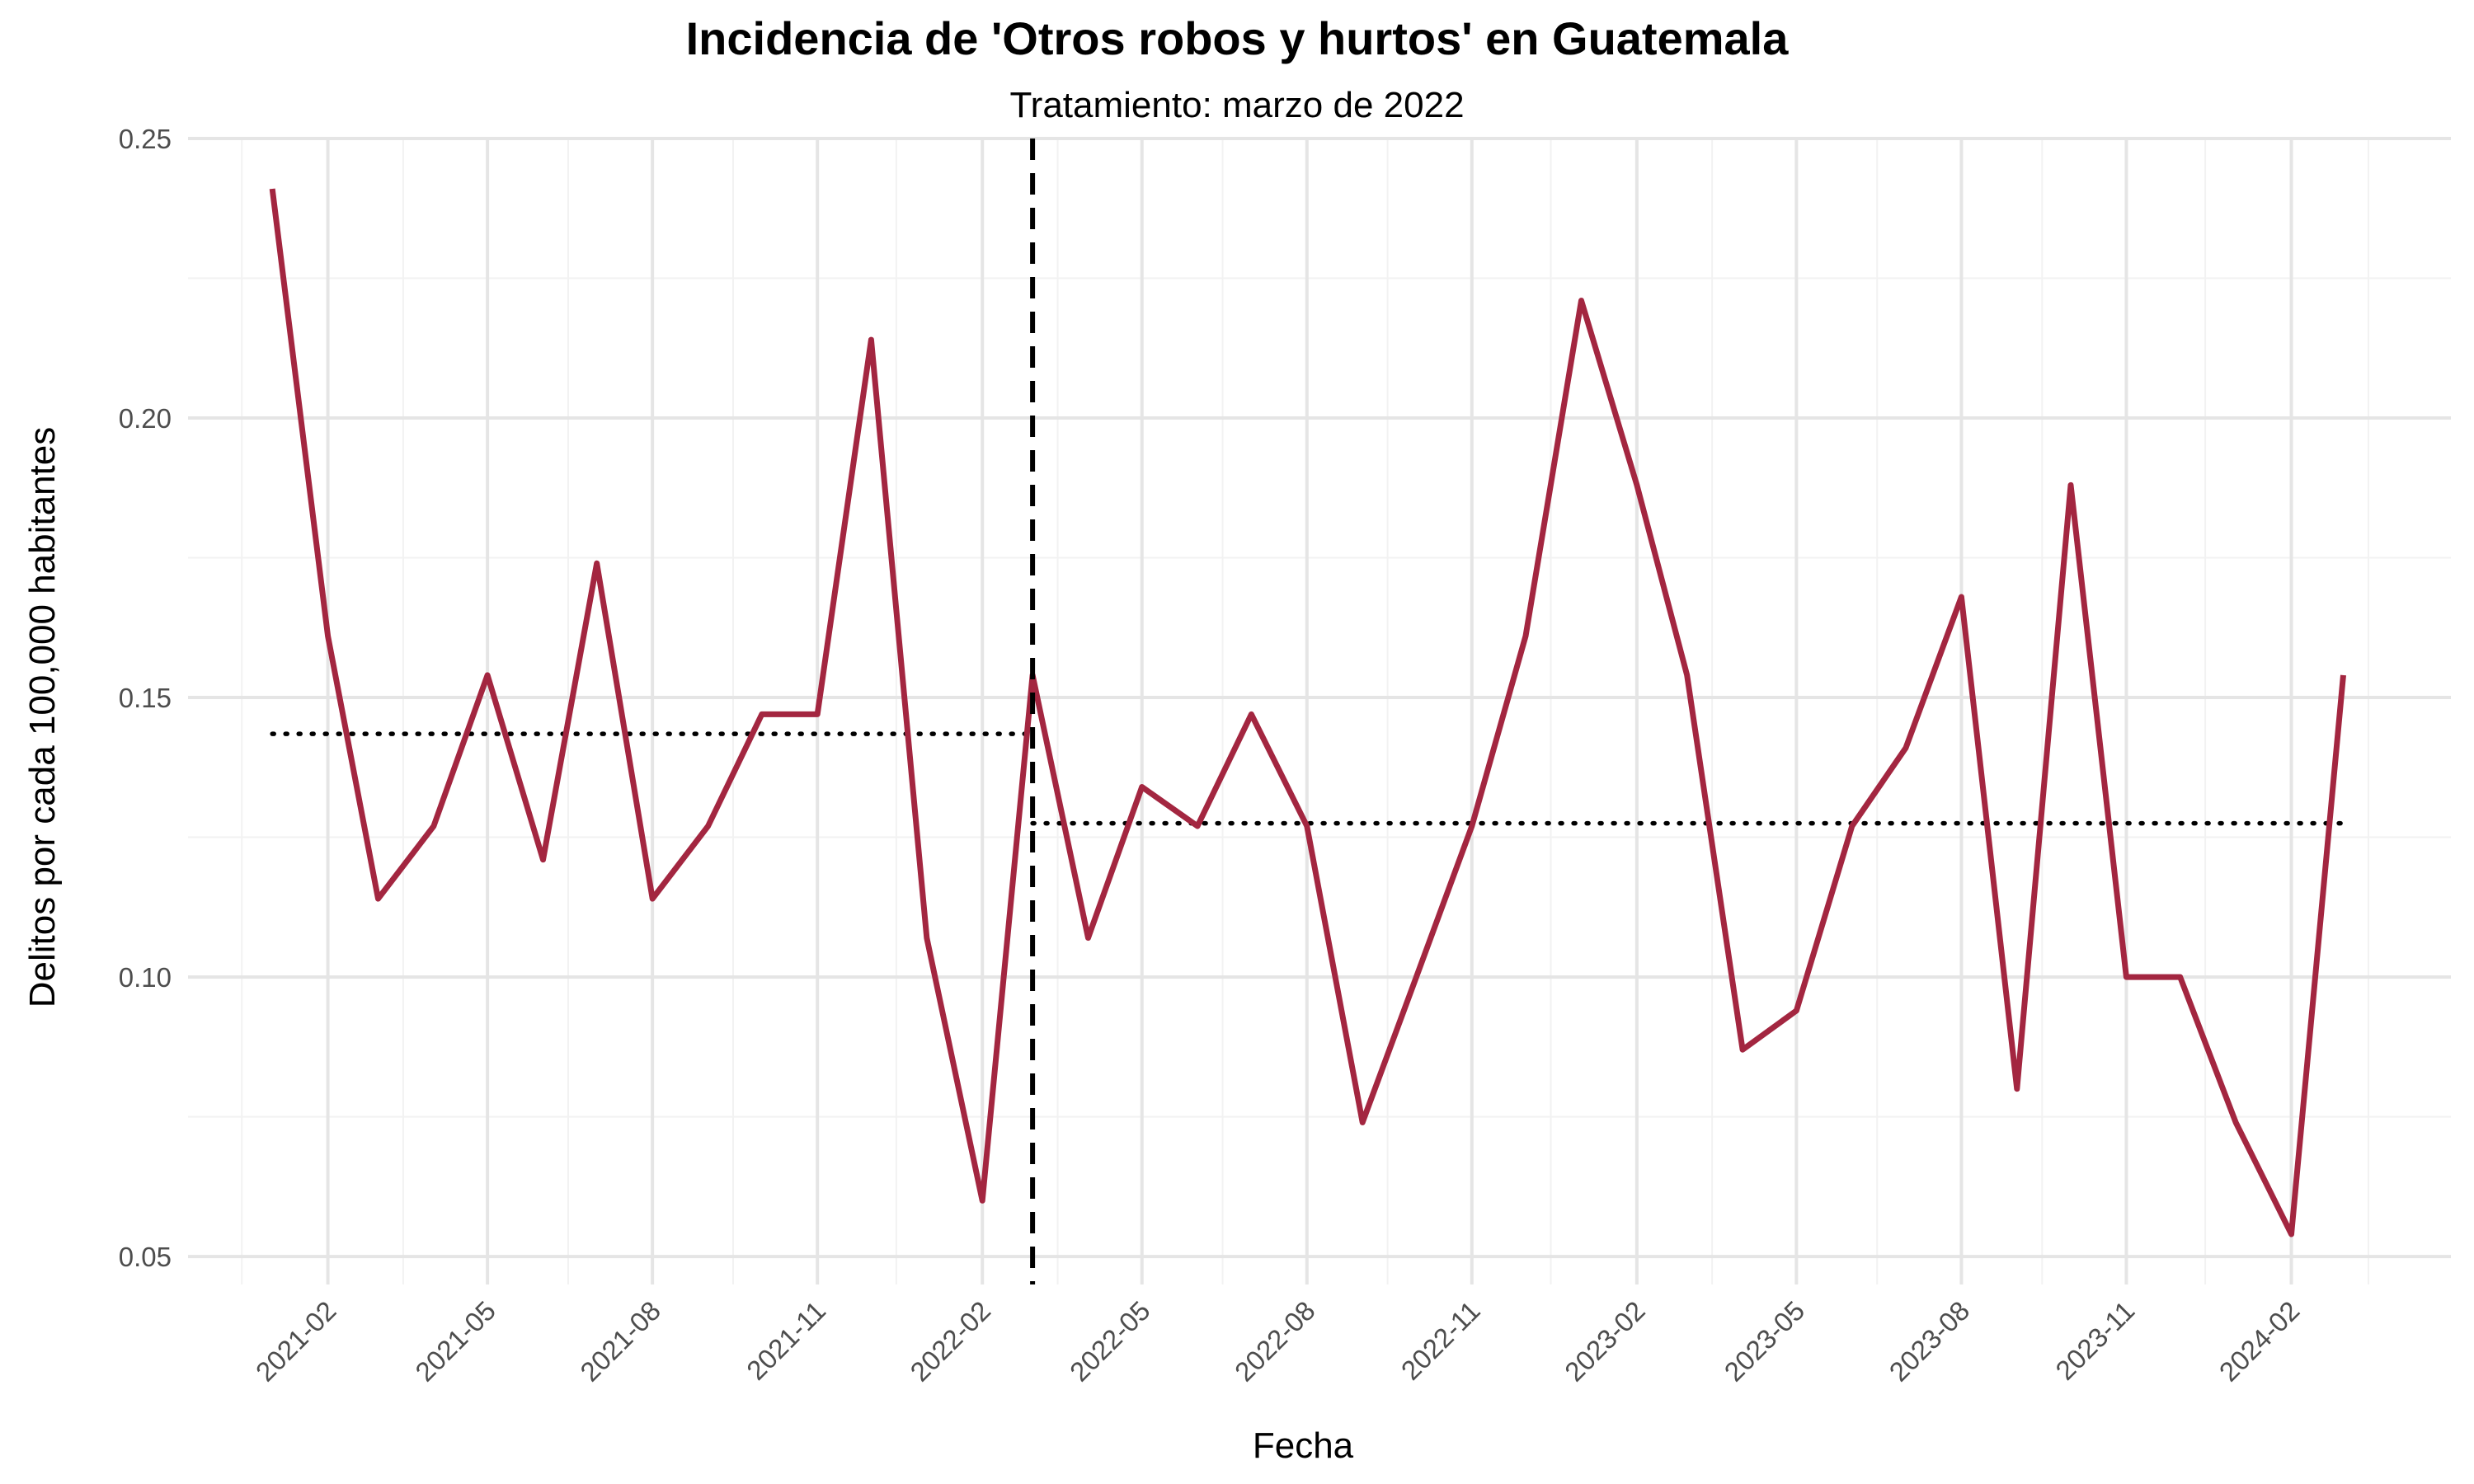  I want to click on y-tick-label: 0.10, so click(145, 978).